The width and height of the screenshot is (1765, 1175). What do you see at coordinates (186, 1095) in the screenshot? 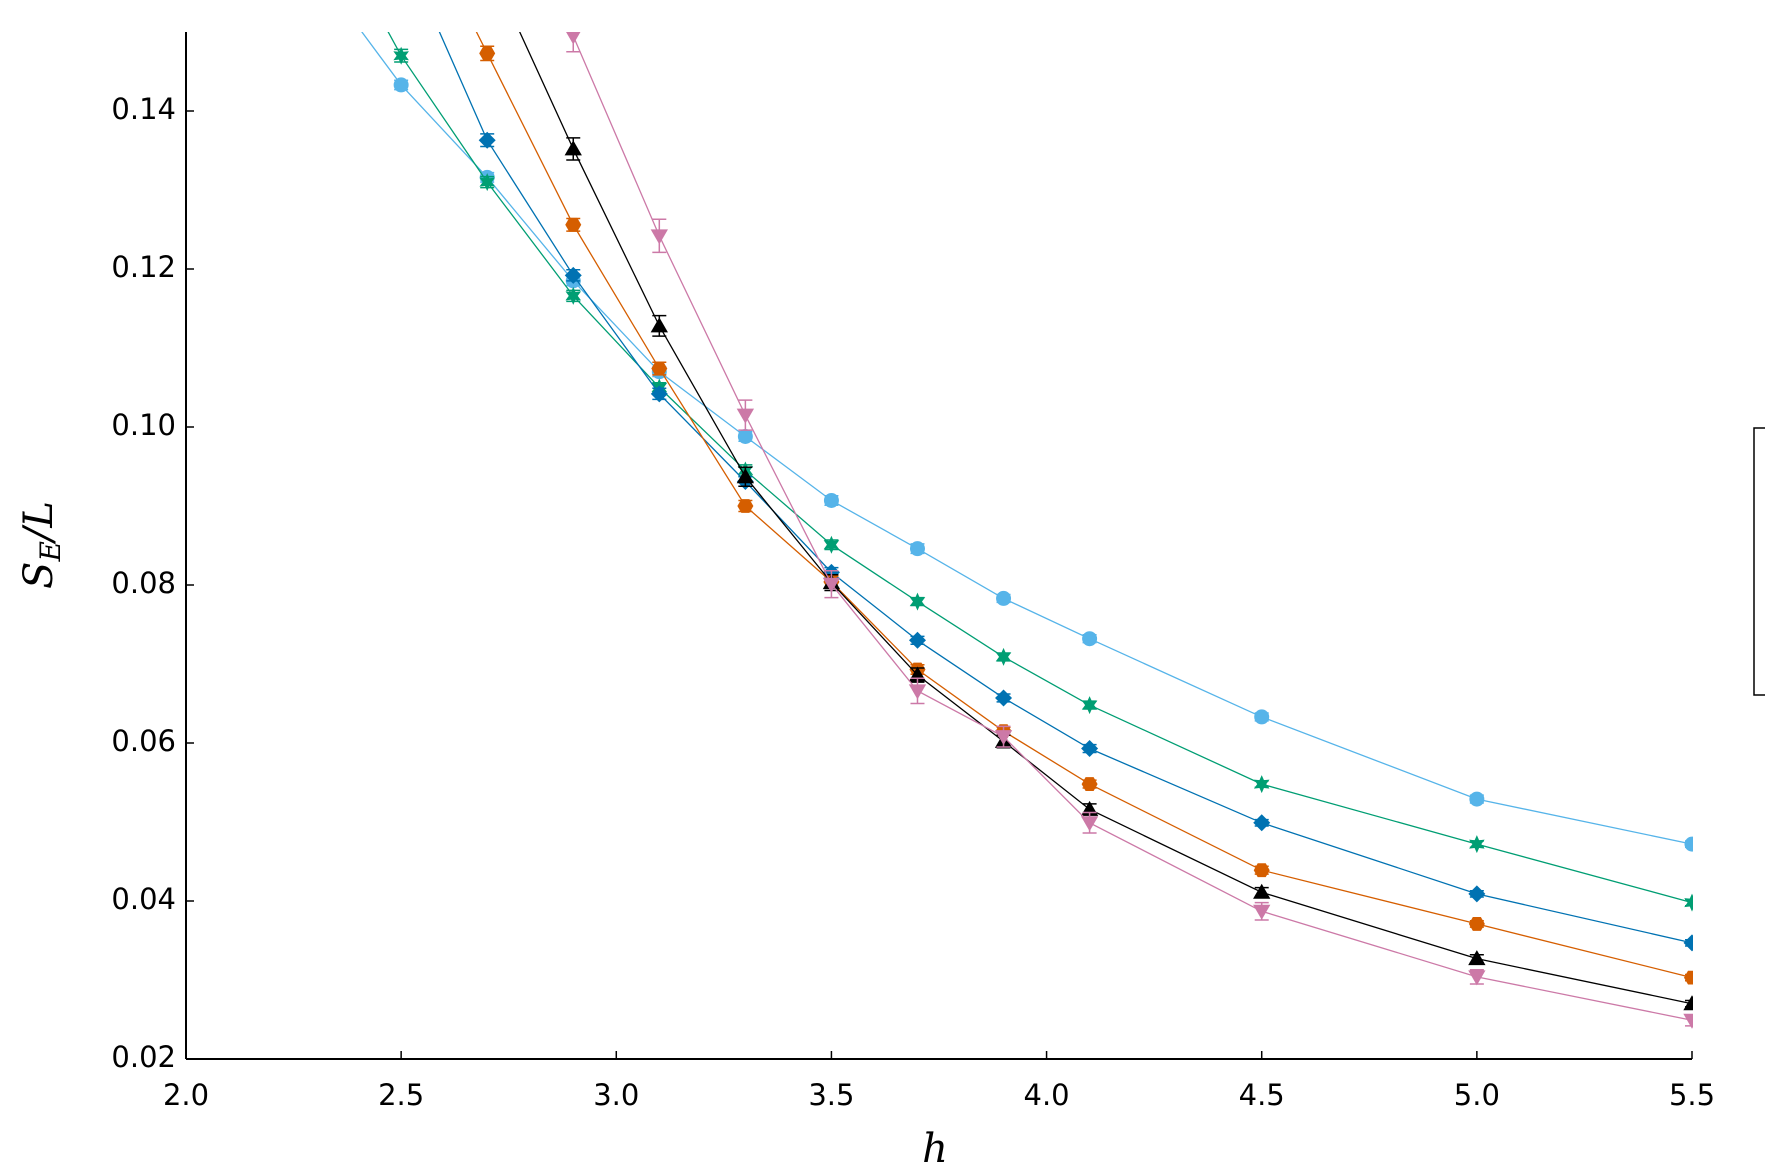
I see `x-tick-label: 2.0` at bounding box center [186, 1095].